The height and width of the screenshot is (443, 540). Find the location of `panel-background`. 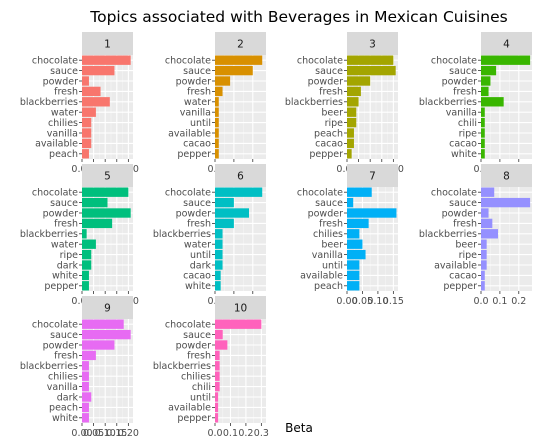

panel-background is located at coordinates (240, 371).